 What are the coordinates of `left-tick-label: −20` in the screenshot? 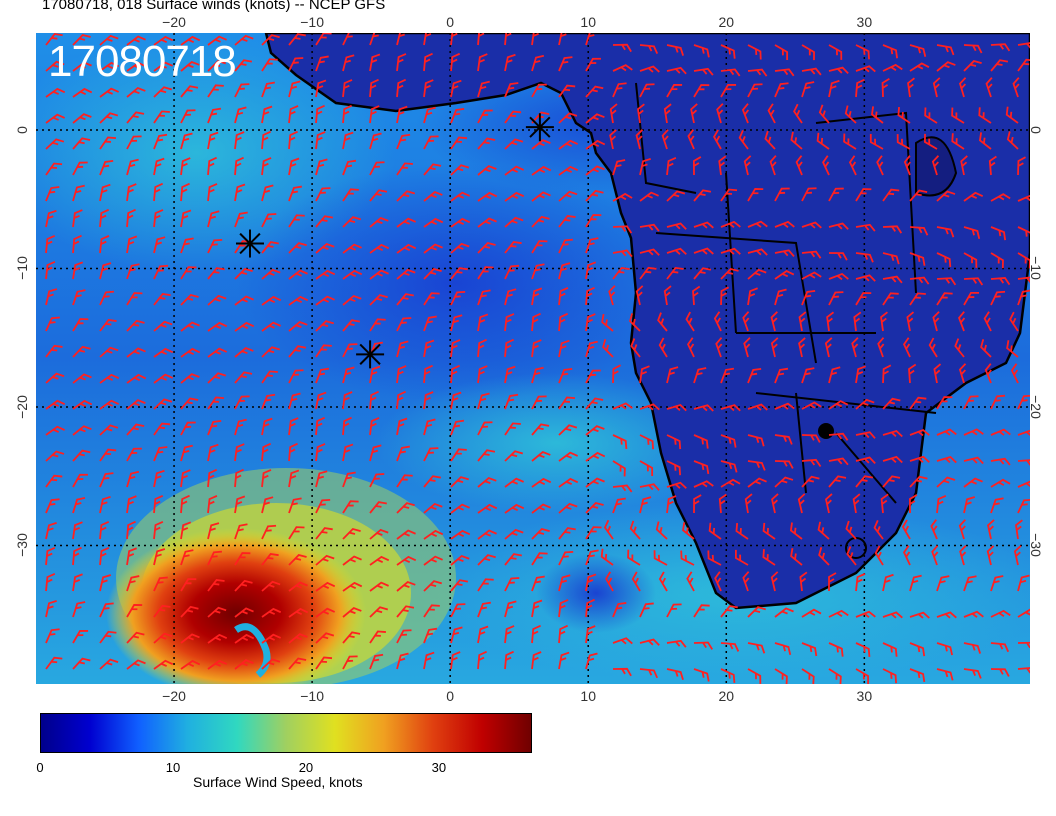 It's located at (22, 407).